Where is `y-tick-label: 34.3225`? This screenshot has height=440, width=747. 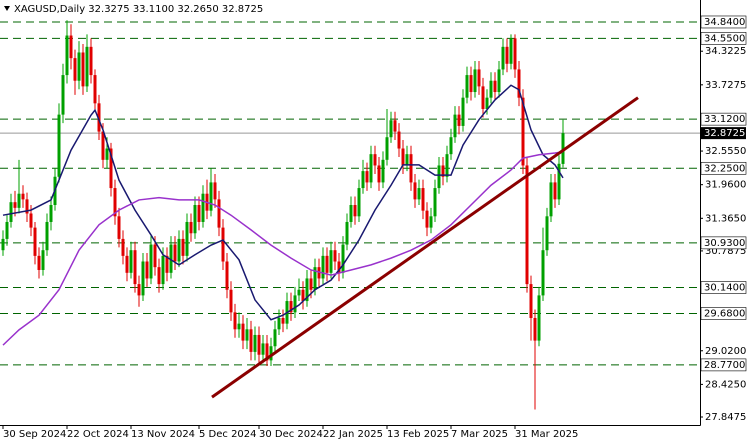
y-tick-label: 34.3225 is located at coordinates (725, 51).